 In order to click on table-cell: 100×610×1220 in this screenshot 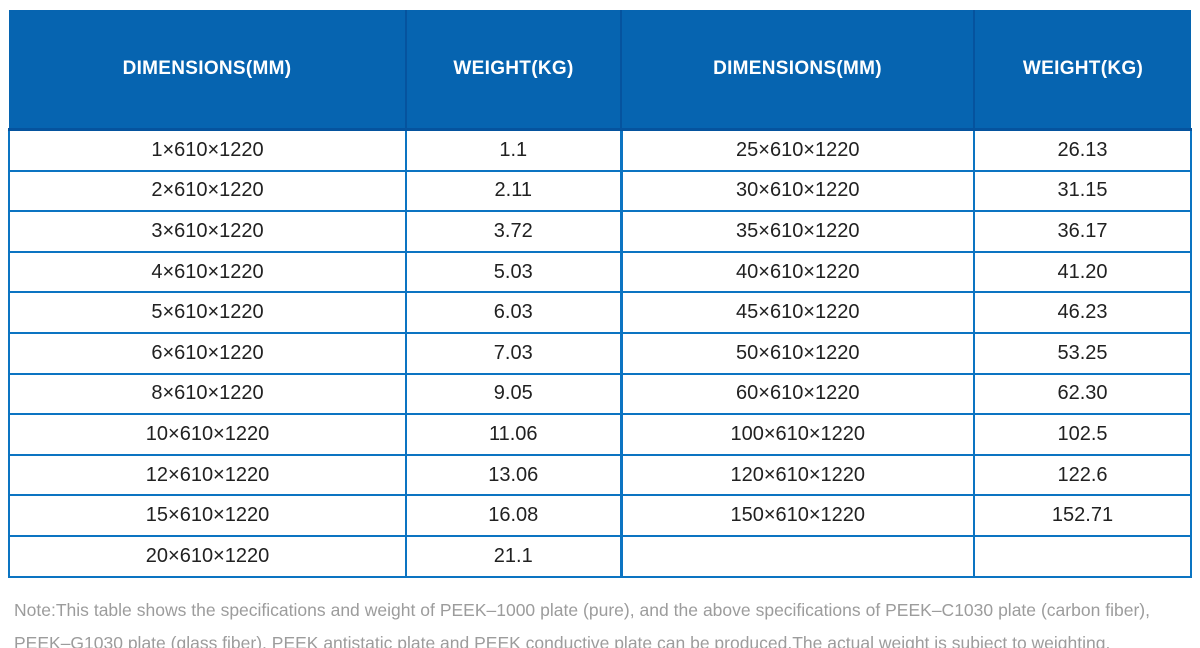, I will do `click(797, 434)`.